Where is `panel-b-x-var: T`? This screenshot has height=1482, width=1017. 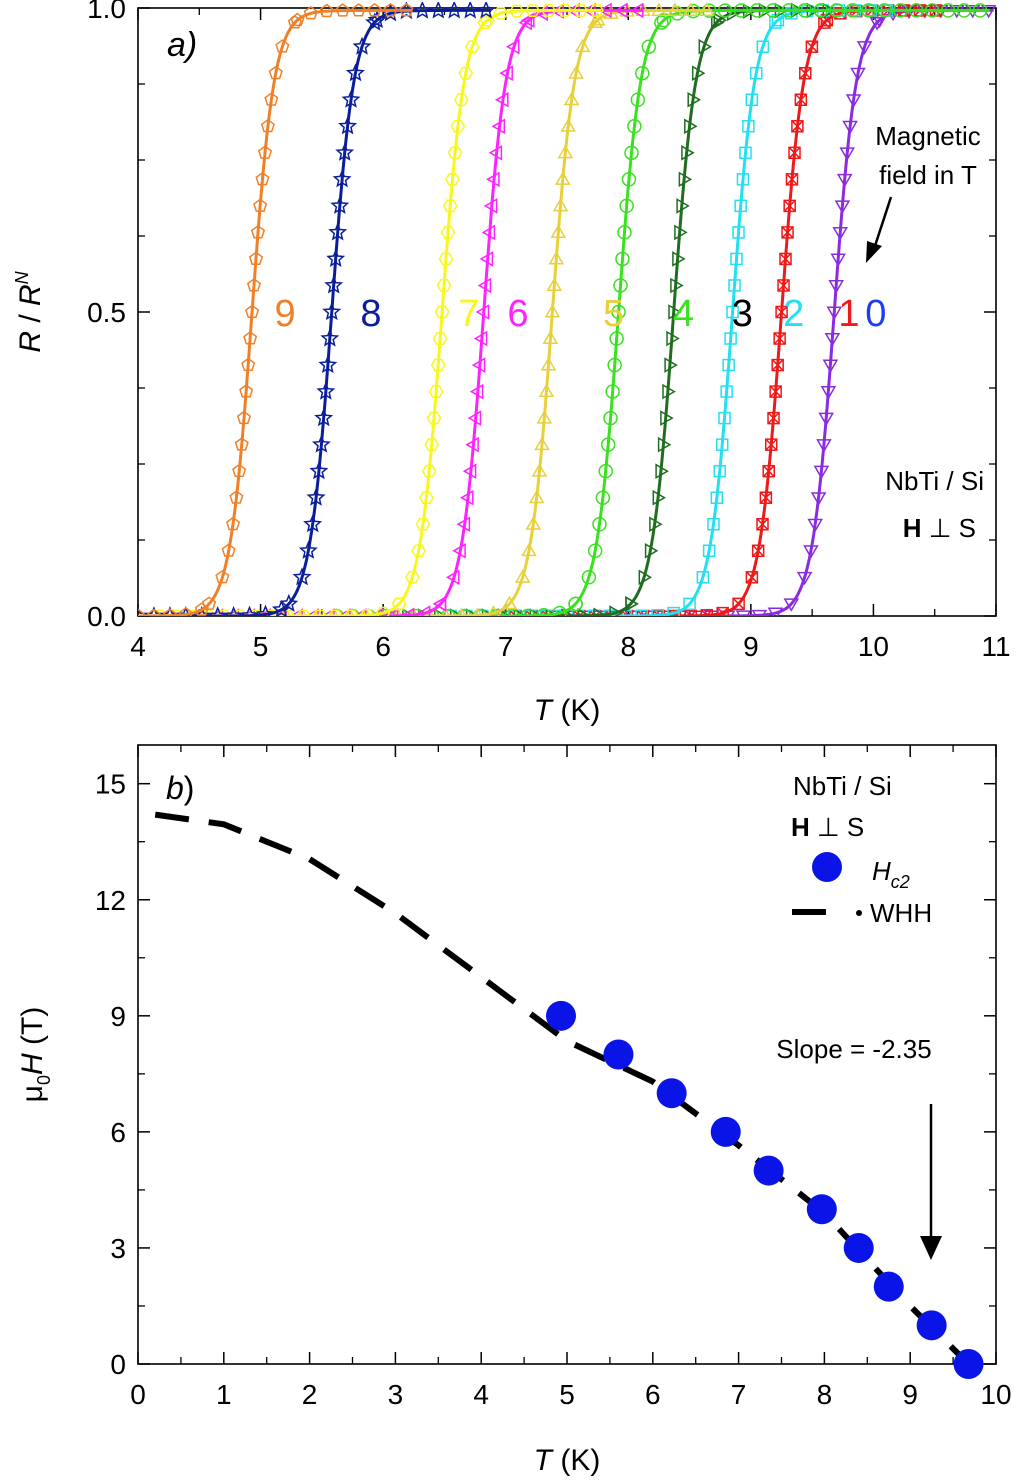 panel-b-x-var: T is located at coordinates (544, 1460).